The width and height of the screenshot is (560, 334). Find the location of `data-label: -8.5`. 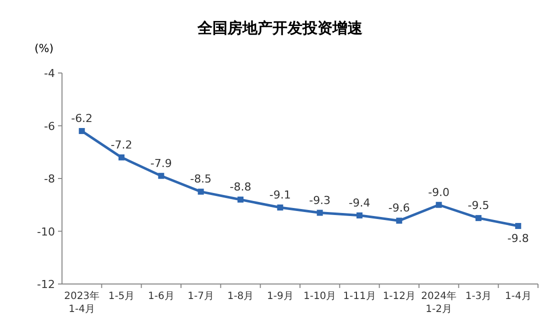

data-label: -8.5 is located at coordinates (201, 179).